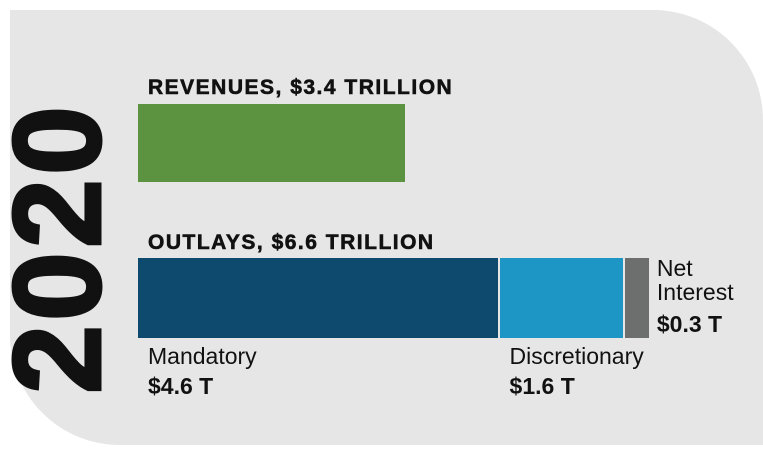 The width and height of the screenshot is (763, 453). I want to click on outlays-label: OUTLAYS, $6.6 TRILLION, so click(291, 243).